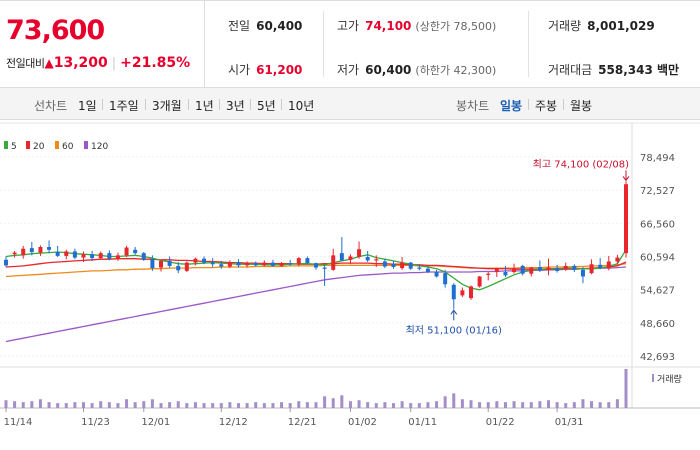 The image size is (700, 450). What do you see at coordinates (56, 146) in the screenshot?
I see `ma-legend: 5 20 60 120` at bounding box center [56, 146].